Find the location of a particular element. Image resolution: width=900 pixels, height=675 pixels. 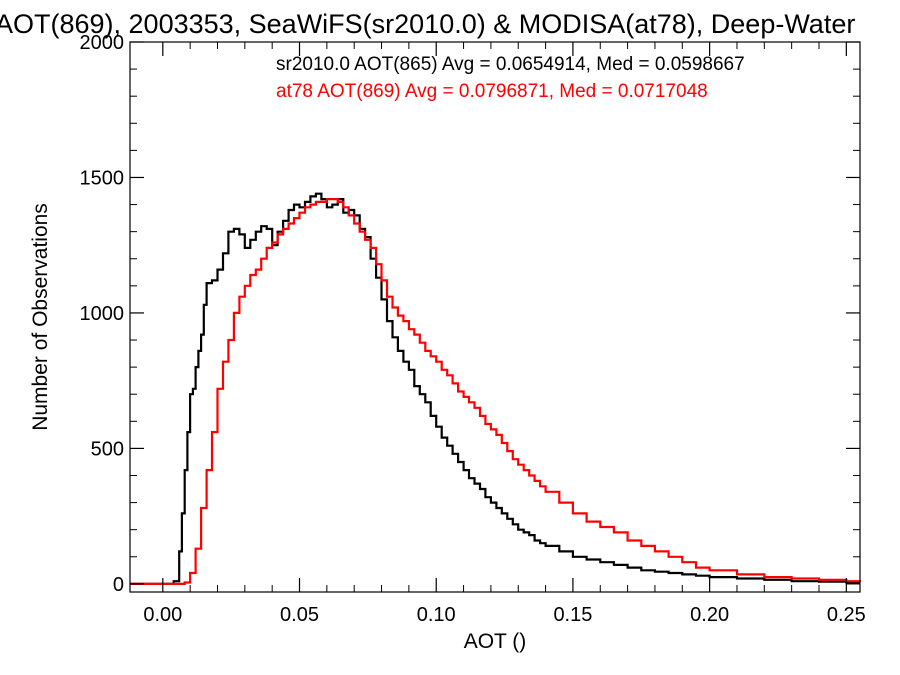

y-tick-label: 0 is located at coordinates (118, 585).